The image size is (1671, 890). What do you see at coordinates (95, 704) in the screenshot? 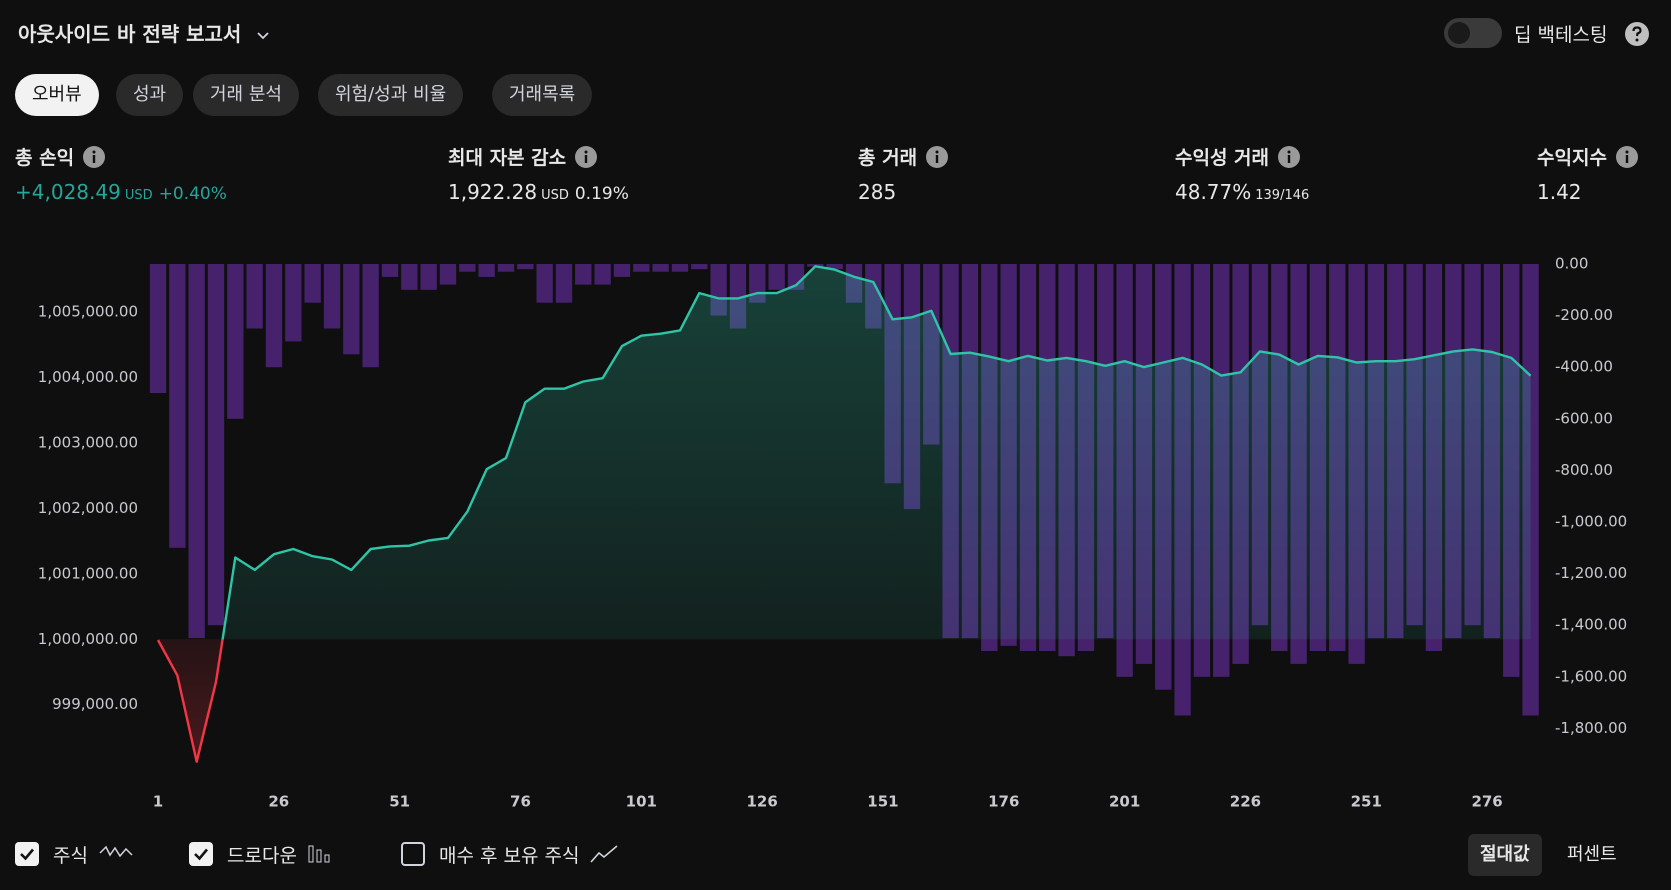
I see `y-tick-label: 999,000.00` at bounding box center [95, 704].